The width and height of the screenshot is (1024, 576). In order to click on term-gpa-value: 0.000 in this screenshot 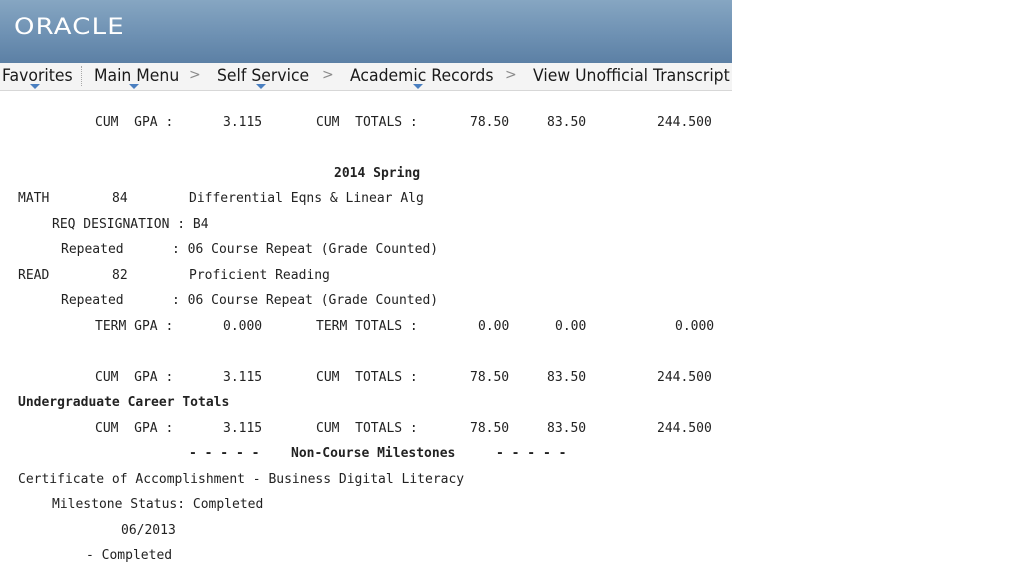, I will do `click(243, 326)`.